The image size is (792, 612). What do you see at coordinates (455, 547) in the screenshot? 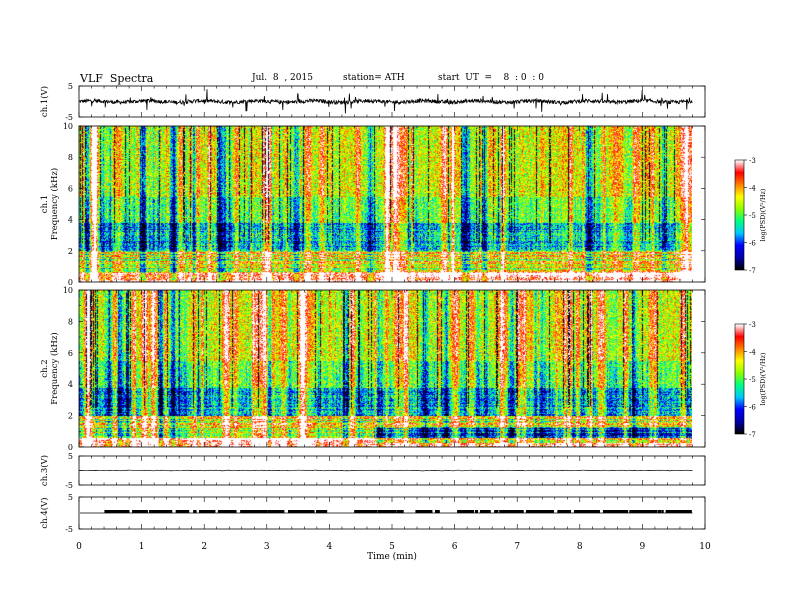
I see `x-tick-label: 6` at bounding box center [455, 547].